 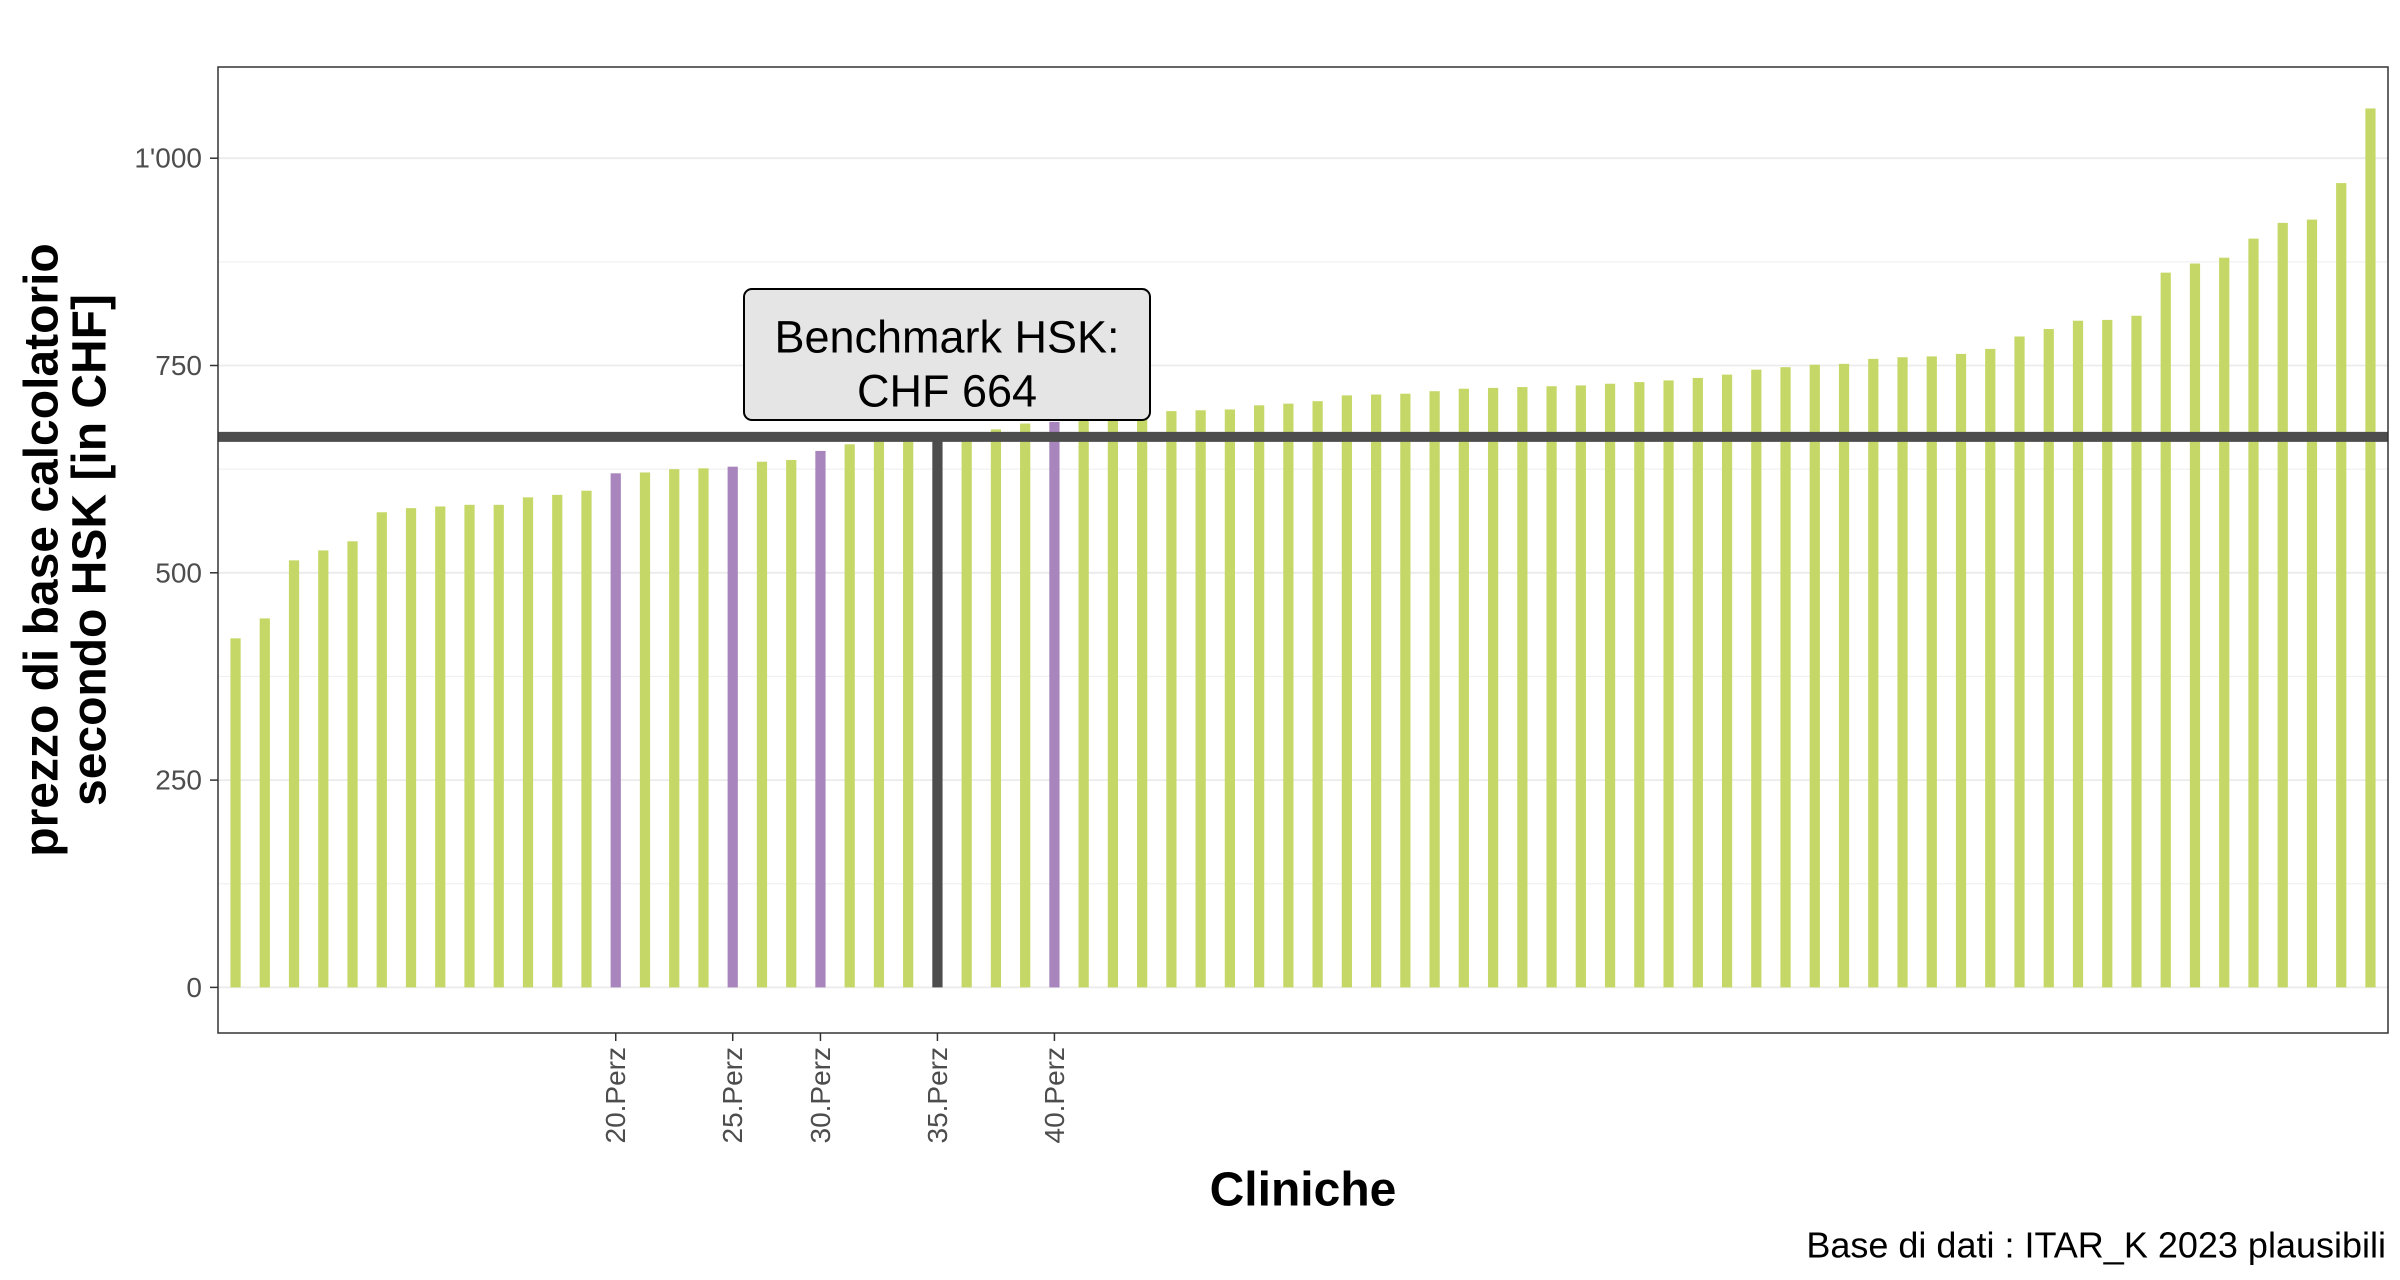 I want to click on caption: Base di dati : ITAR_K 2023 plausibili, so click(x=2096, y=1245).